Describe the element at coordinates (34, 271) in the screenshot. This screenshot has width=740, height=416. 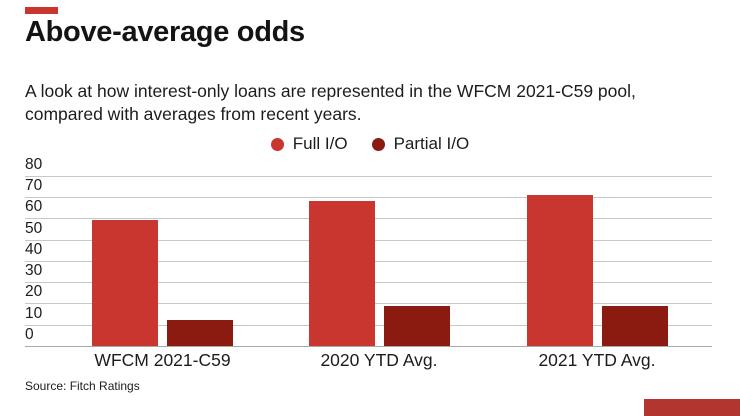
I see `y-axis-tick-label: 30` at that location.